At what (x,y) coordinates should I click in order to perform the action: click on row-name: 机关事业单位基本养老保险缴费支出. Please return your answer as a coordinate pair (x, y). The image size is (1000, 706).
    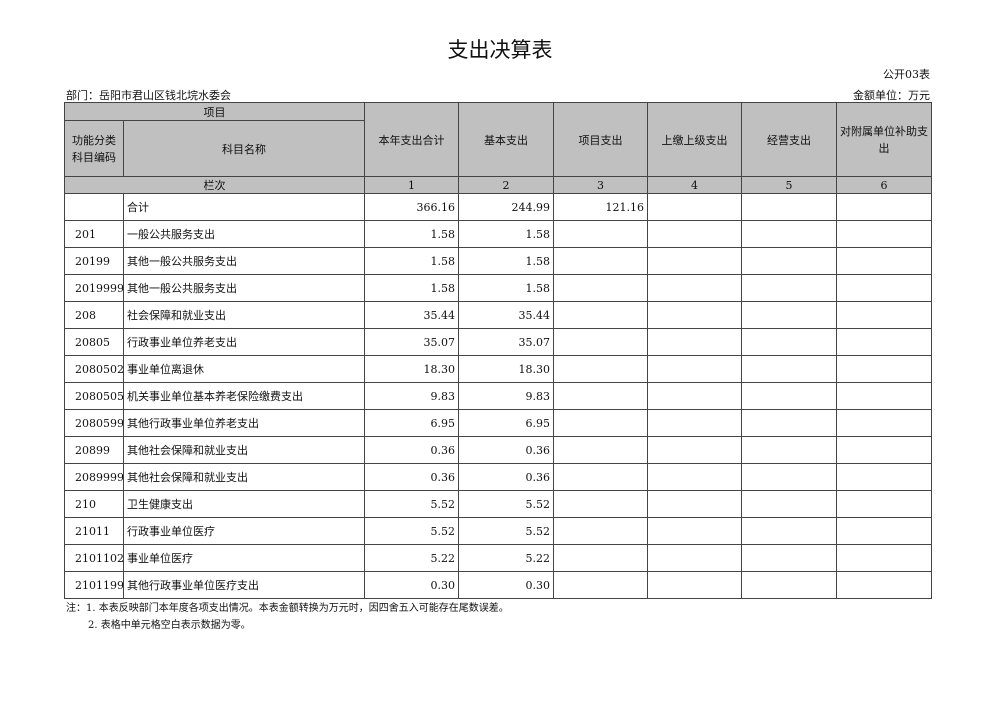
    Looking at the image, I should click on (244, 396).